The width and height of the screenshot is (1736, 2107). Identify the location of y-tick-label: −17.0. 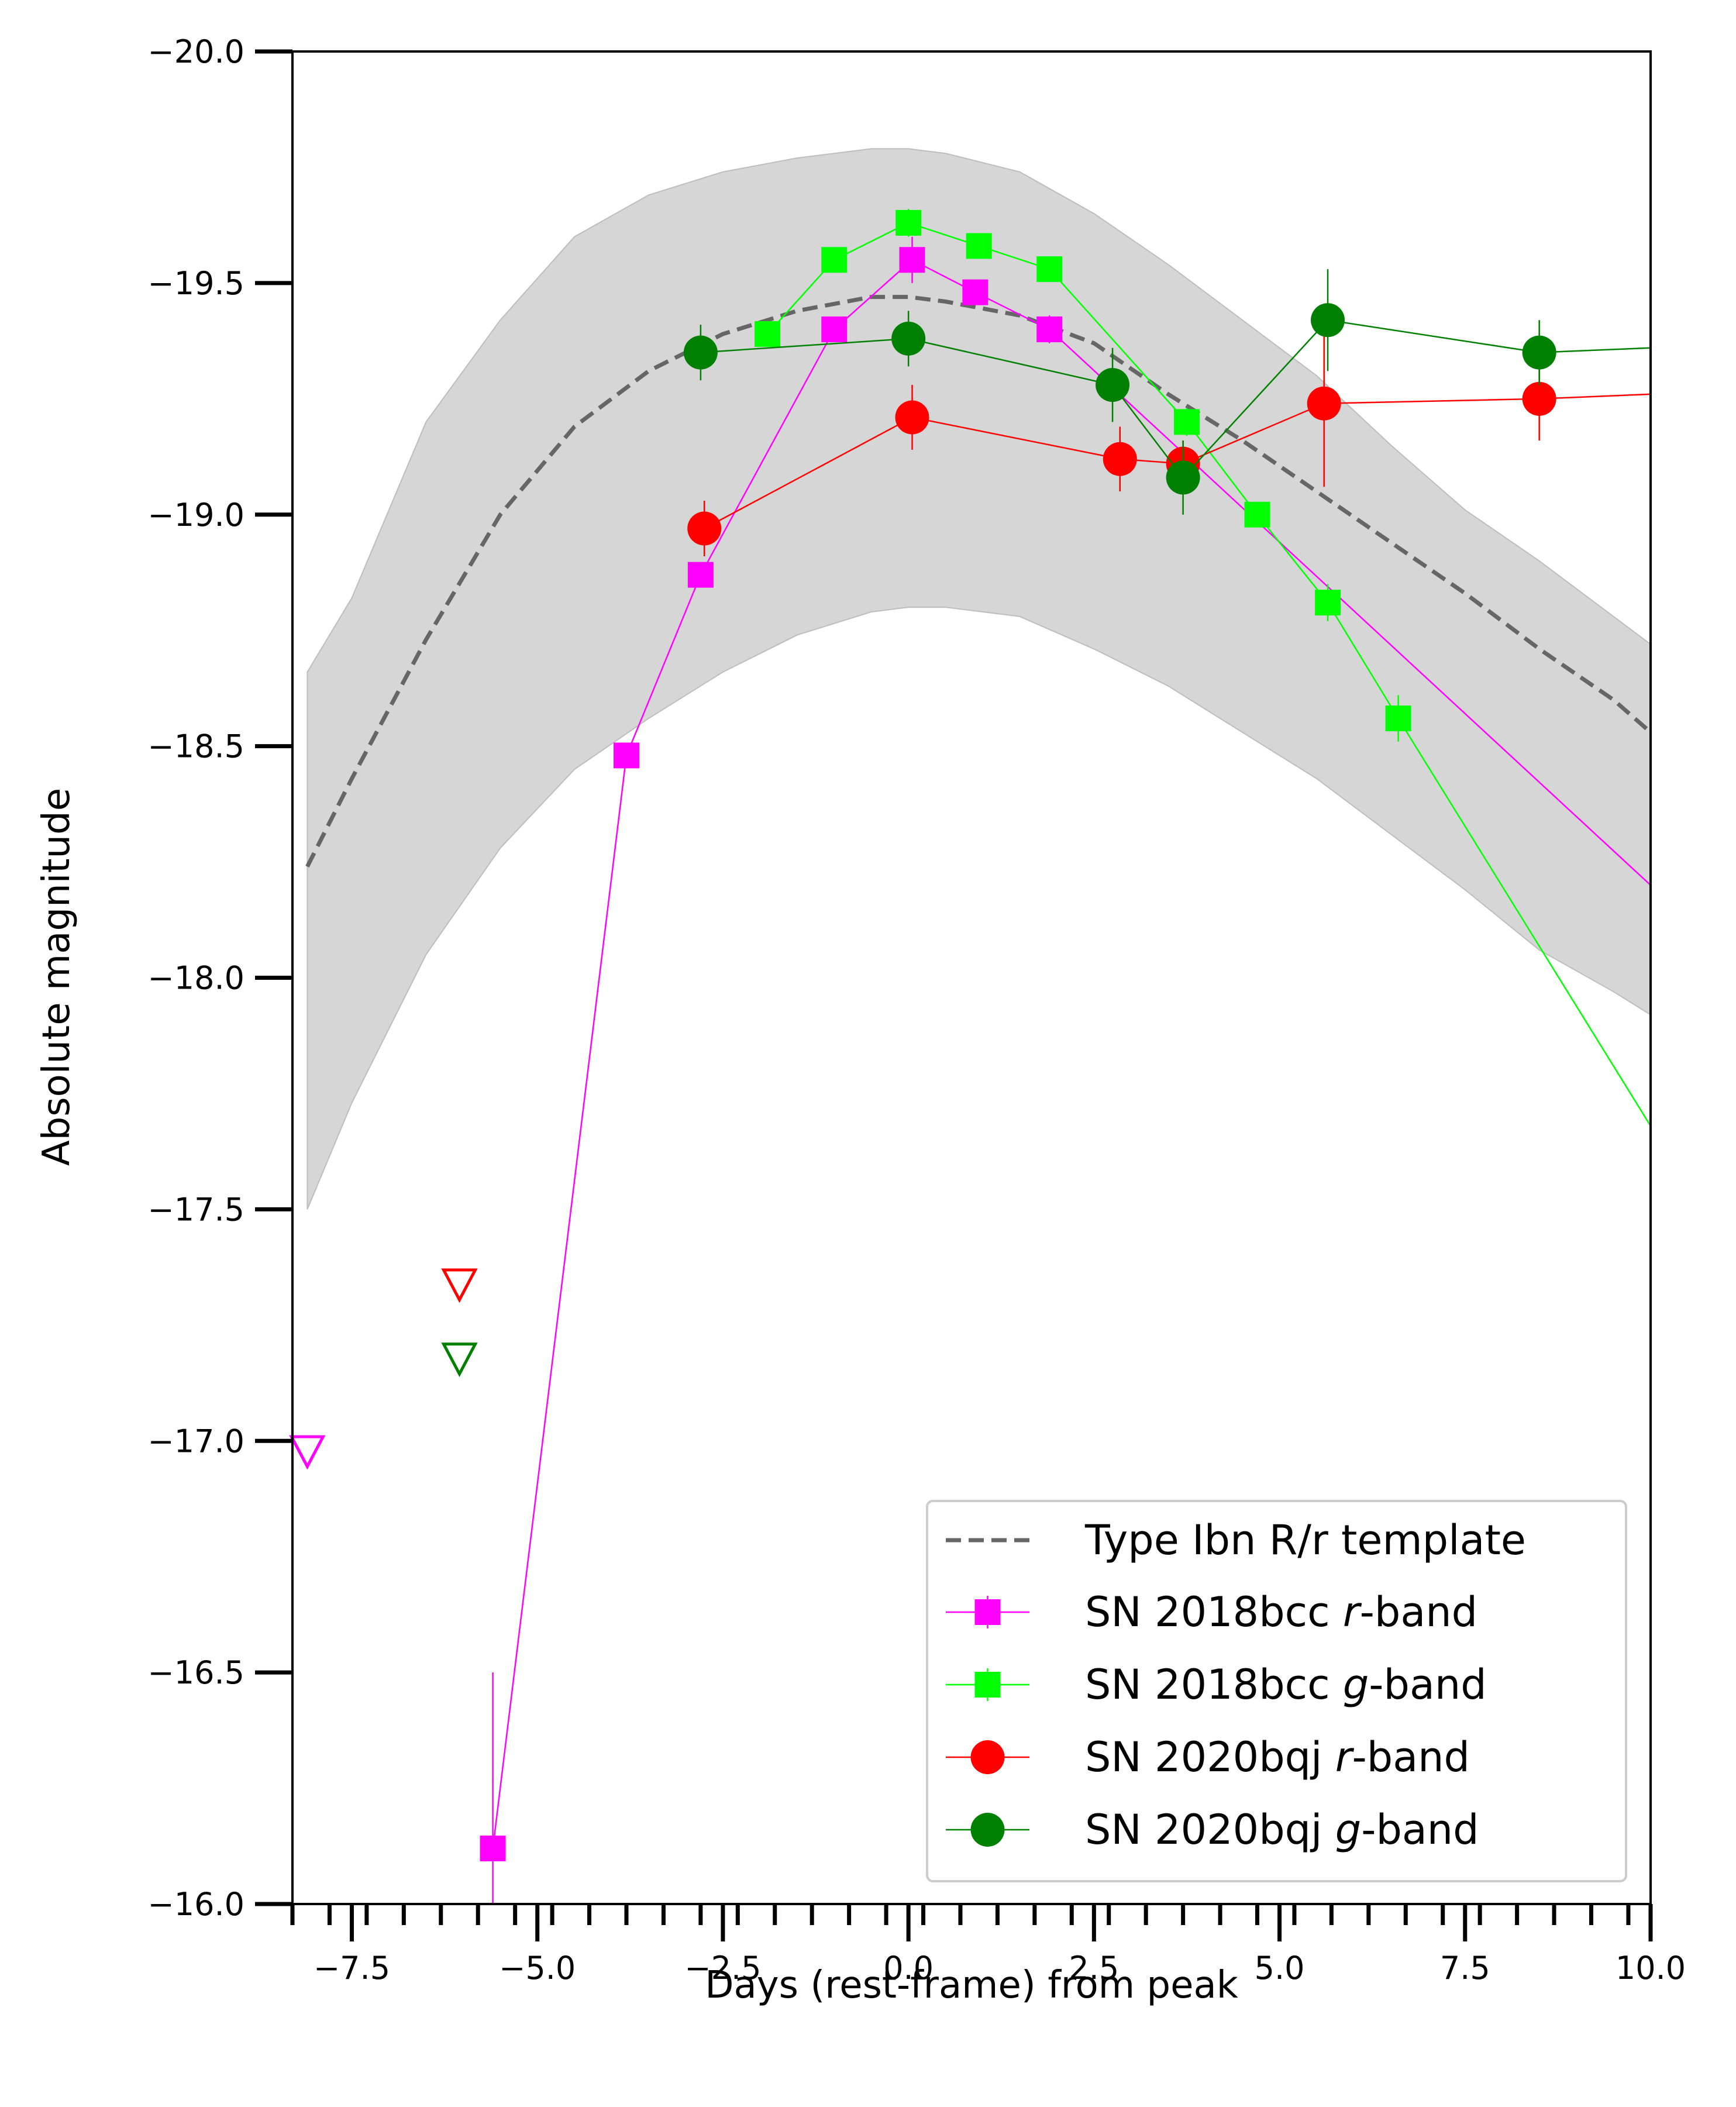
(196, 1441).